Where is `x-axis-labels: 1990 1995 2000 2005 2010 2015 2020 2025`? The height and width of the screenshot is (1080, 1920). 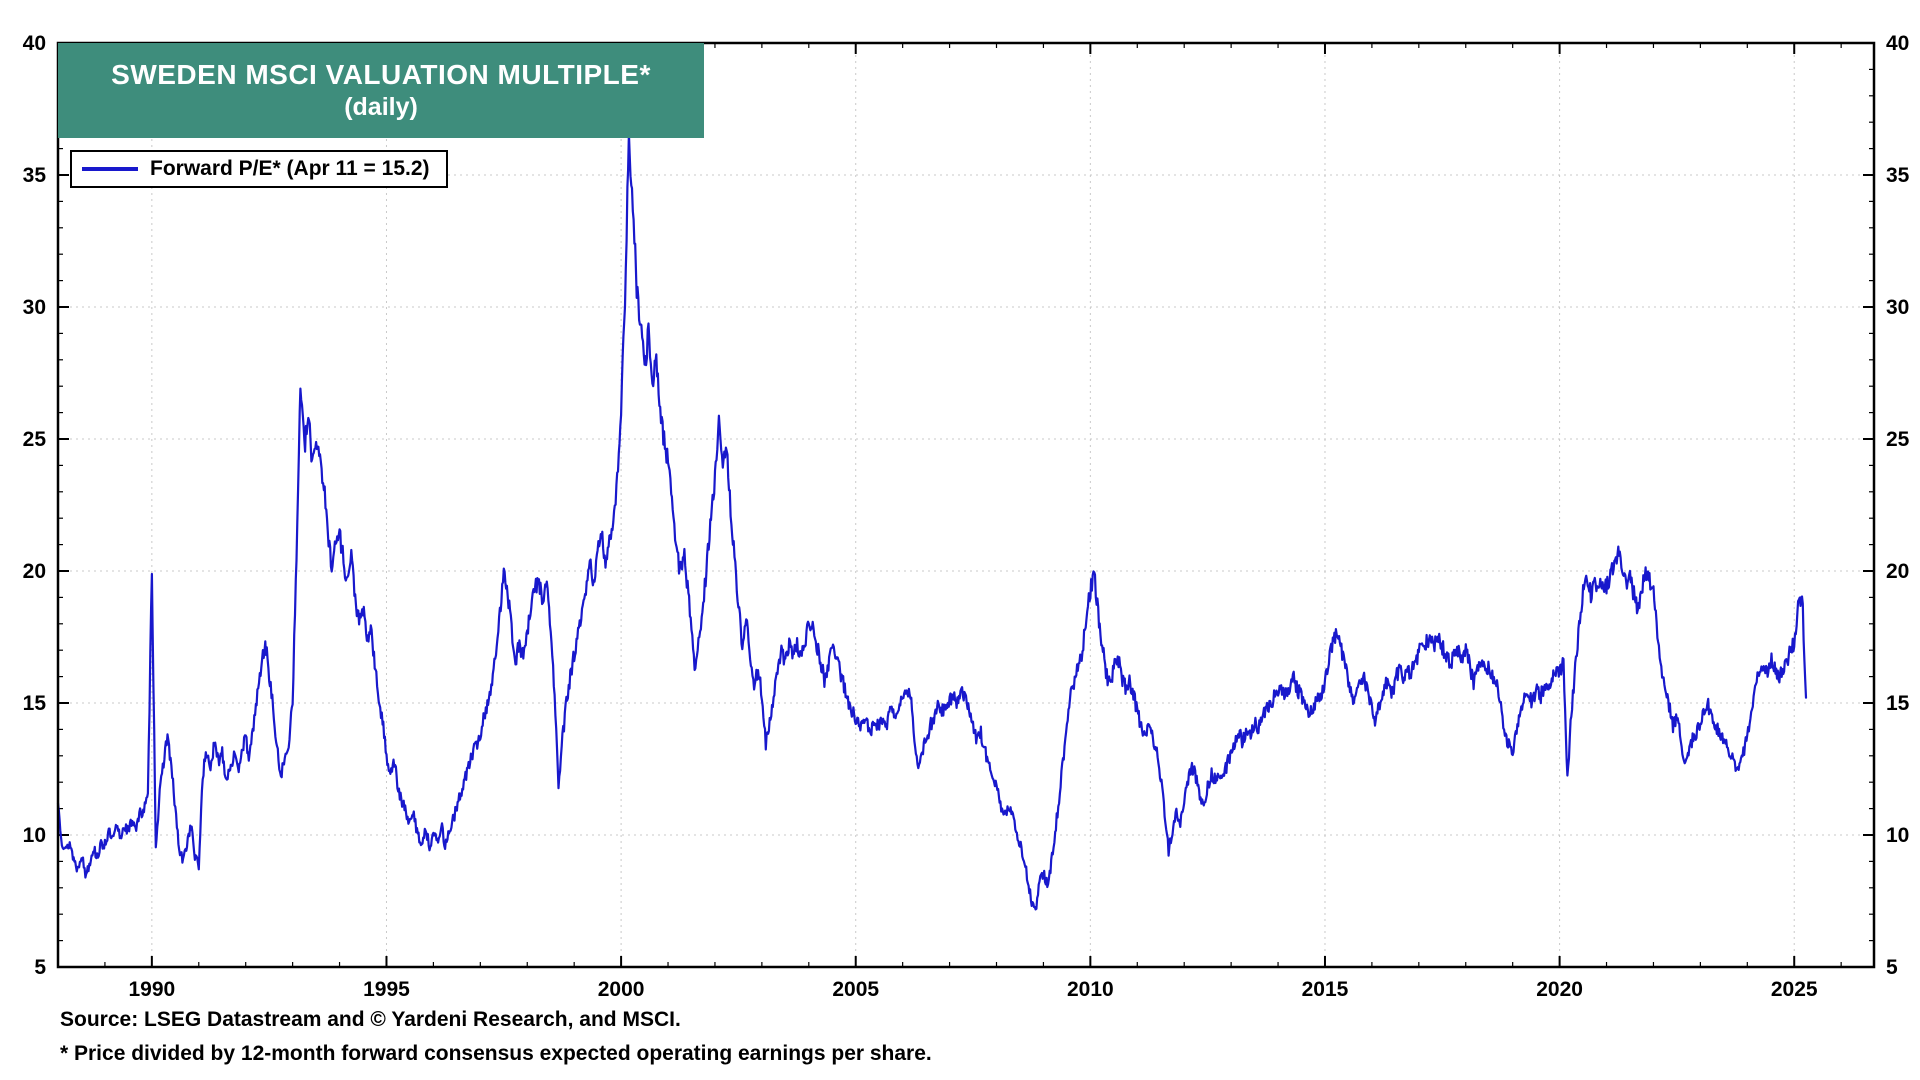
x-axis-labels: 1990 1995 2000 2005 2010 2015 2020 2025 is located at coordinates (972, 989).